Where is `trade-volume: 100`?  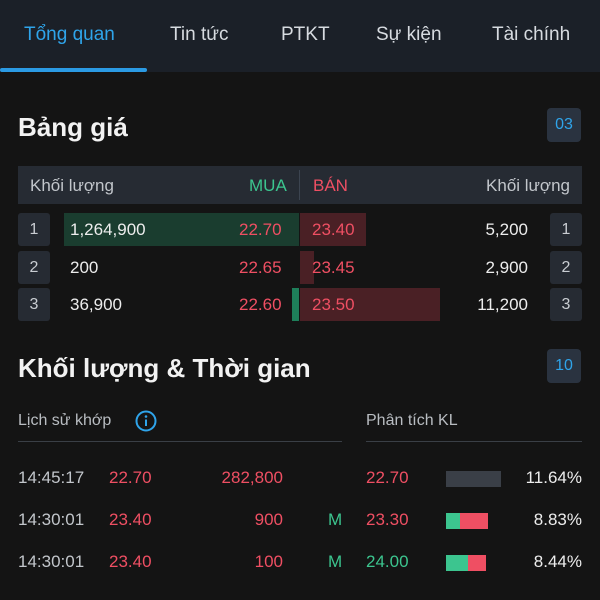 trade-volume: 100 is located at coordinates (268, 561).